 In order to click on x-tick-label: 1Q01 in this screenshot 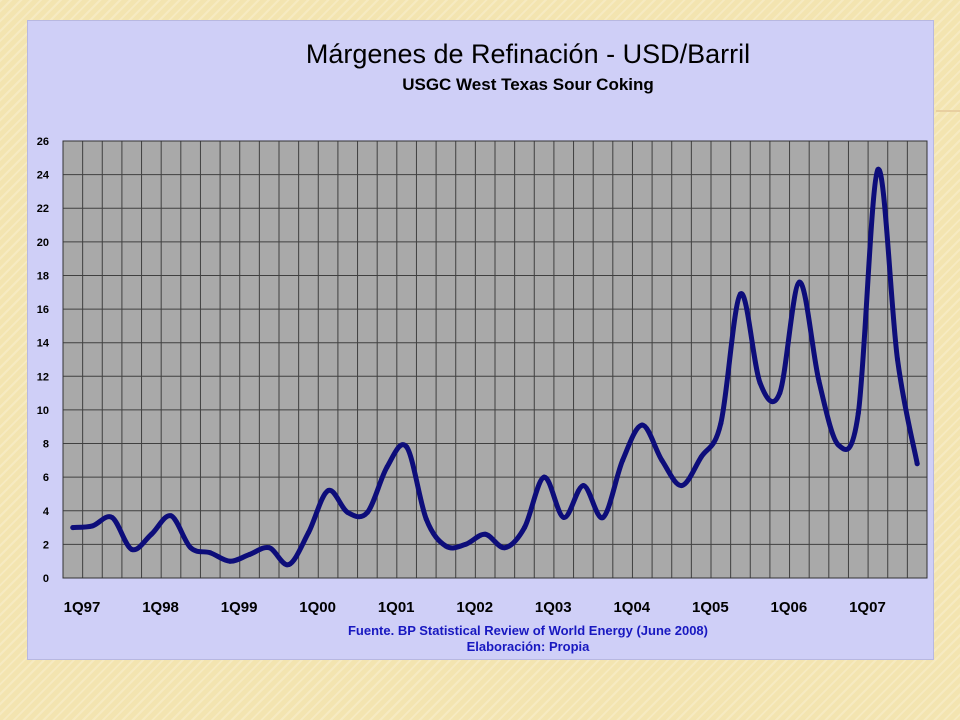, I will do `click(396, 607)`.